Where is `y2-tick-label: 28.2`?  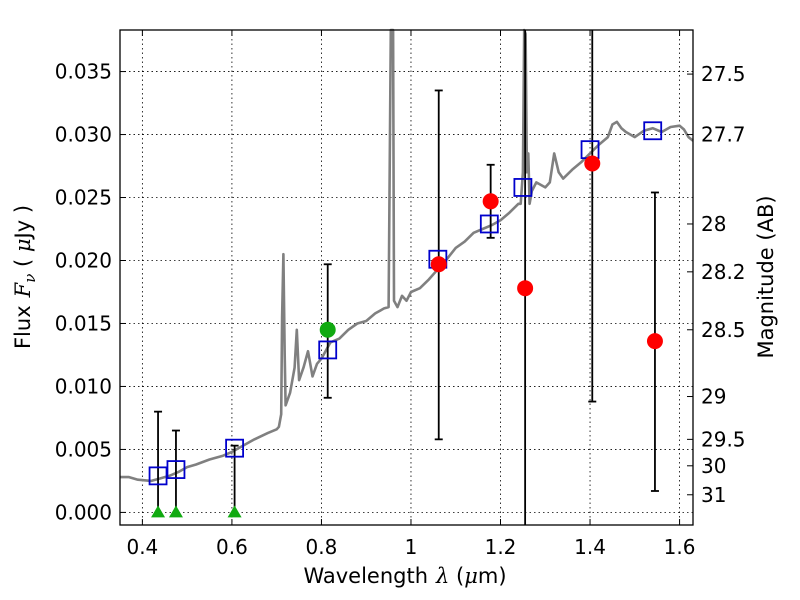 y2-tick-label: 28.2 is located at coordinates (723, 272).